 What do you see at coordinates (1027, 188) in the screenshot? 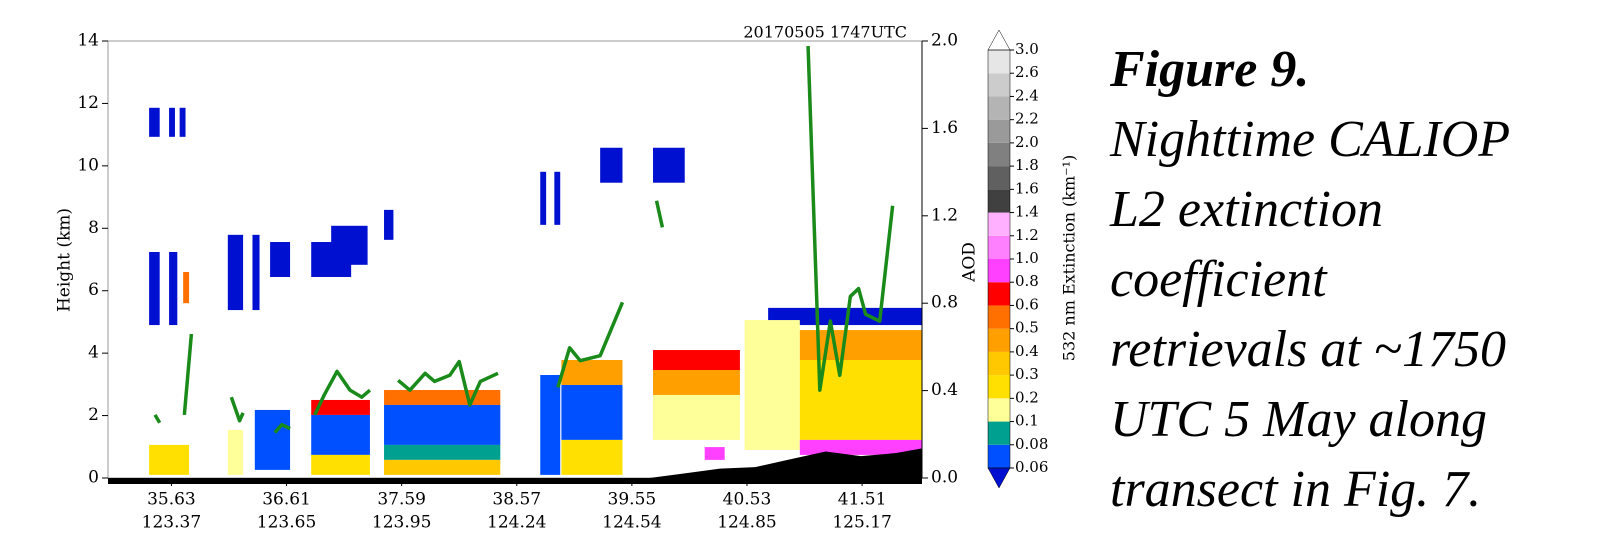
I see `colorbar-tick-label: 1.6` at bounding box center [1027, 188].